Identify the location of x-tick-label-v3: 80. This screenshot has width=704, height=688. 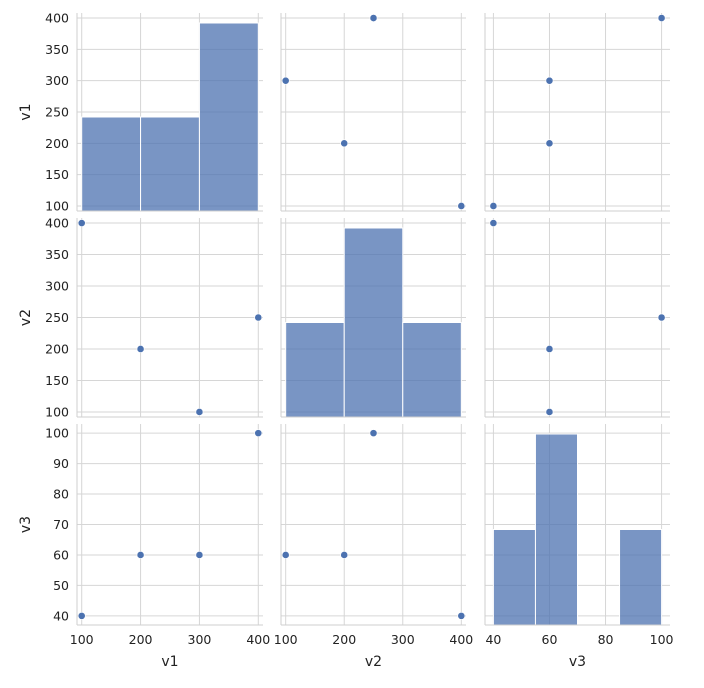
(606, 639).